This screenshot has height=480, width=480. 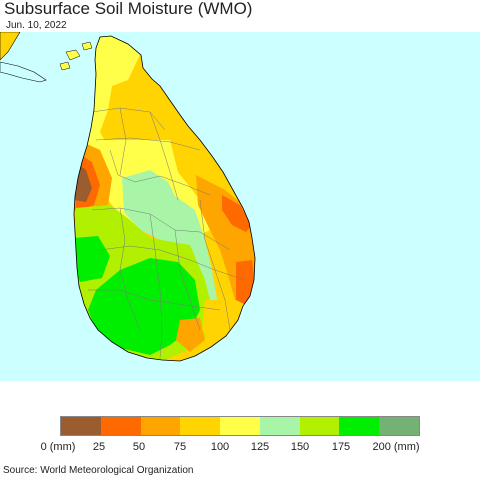 I want to click on legend-tick-1: 25, so click(x=99, y=447).